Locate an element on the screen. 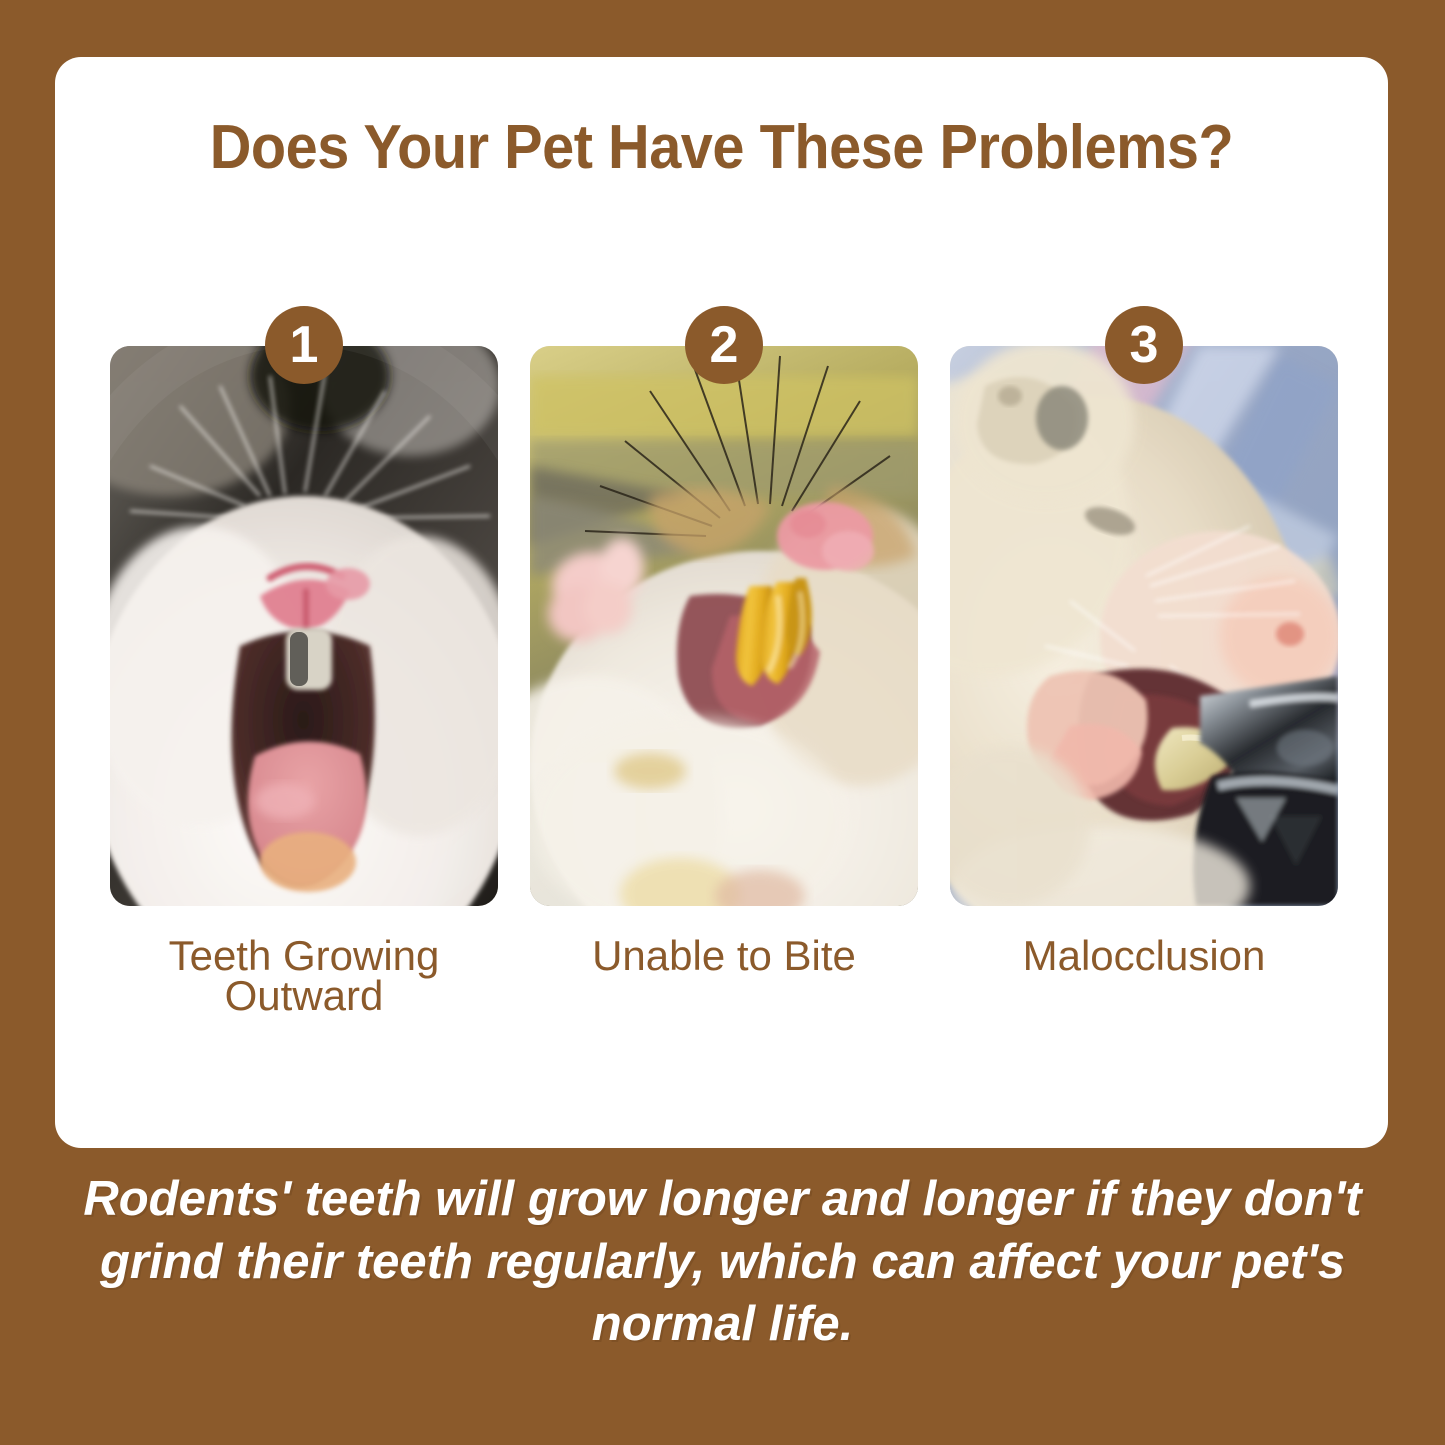 The height and width of the screenshot is (1445, 1445). hamster-malocclusion-clipper-photo is located at coordinates (1144, 626).